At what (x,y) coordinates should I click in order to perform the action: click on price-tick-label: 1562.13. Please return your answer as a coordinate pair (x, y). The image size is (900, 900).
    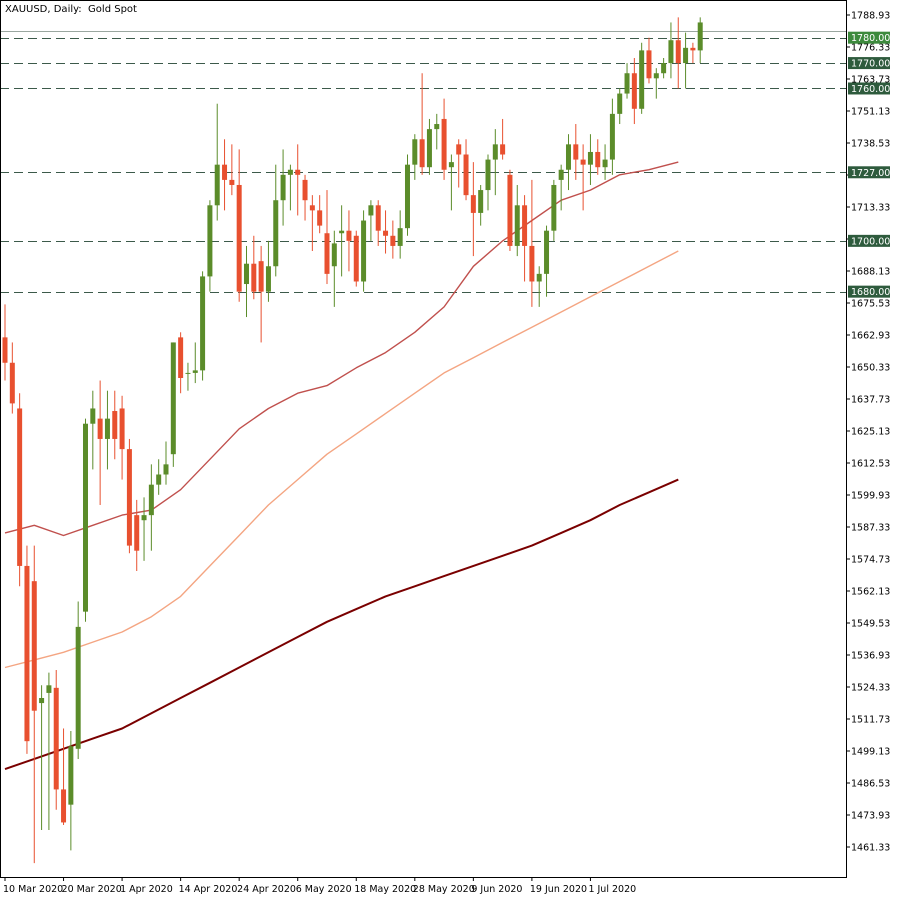
    Looking at the image, I should click on (870, 592).